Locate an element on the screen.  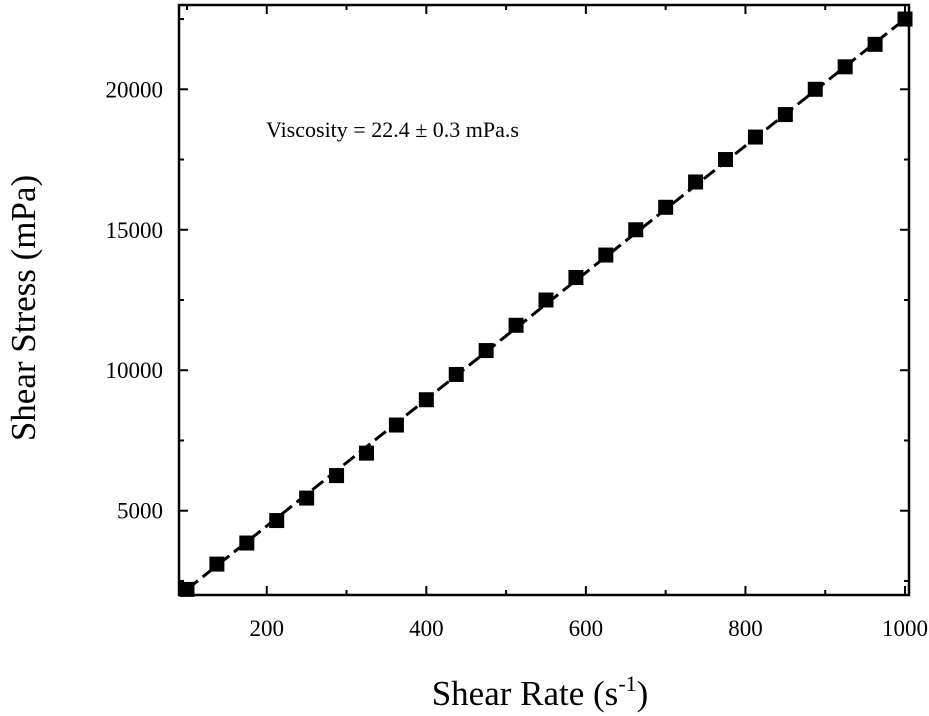
y-axis-label: Shear Stress (mPa) is located at coordinates (23, 308).